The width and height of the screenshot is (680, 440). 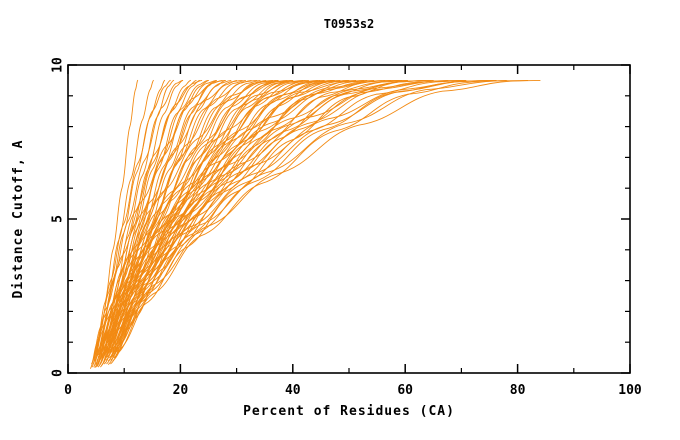 What do you see at coordinates (405, 390) in the screenshot?
I see `x-tick-label: 60` at bounding box center [405, 390].